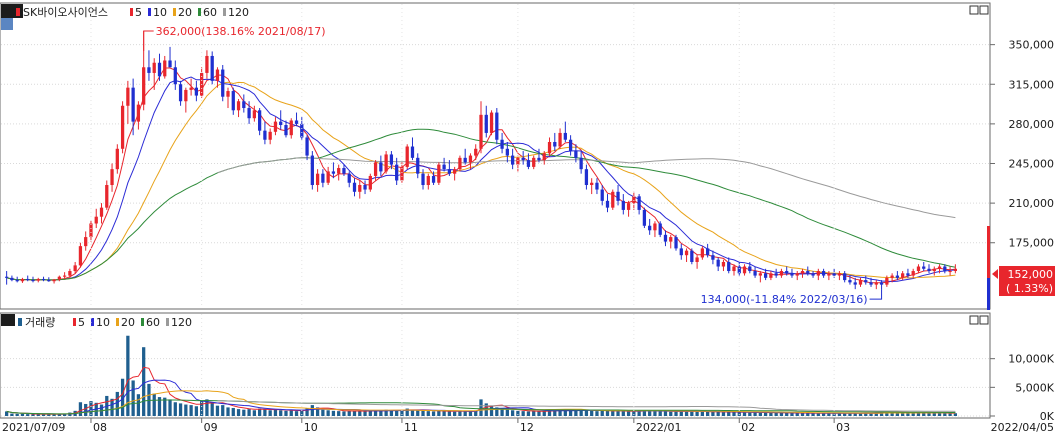 The image size is (1056, 435). I want to click on price-panel-window-buttons, so click(979, 10).